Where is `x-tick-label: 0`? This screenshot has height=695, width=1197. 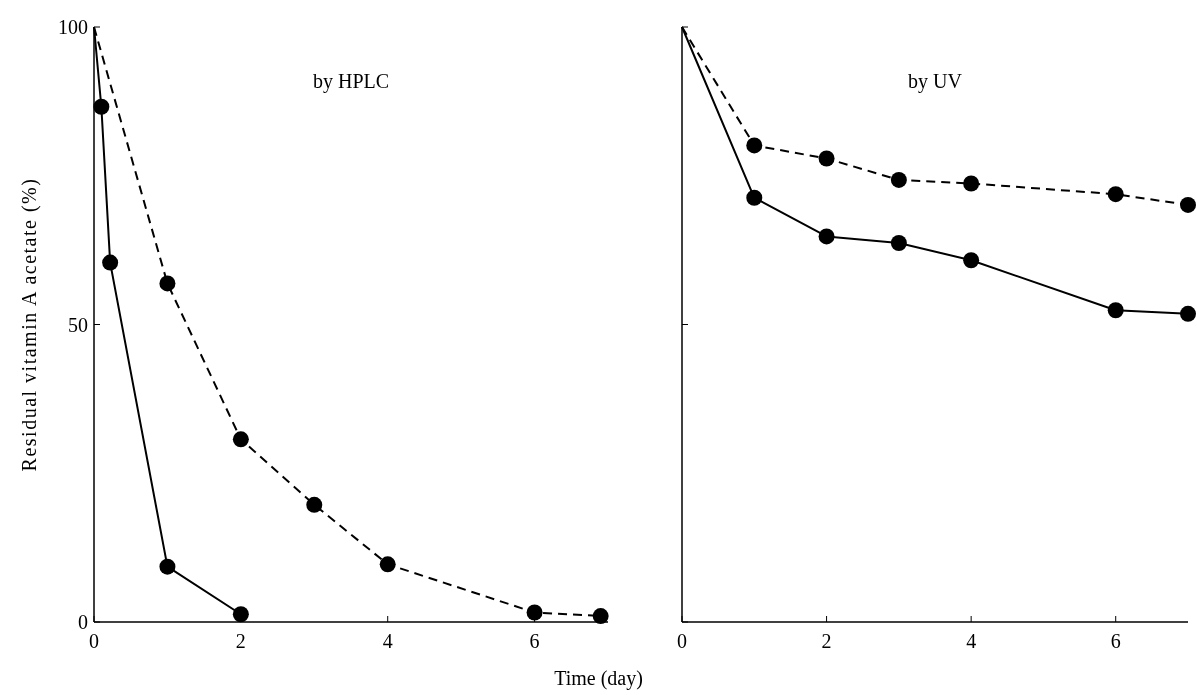 x-tick-label: 0 is located at coordinates (682, 641).